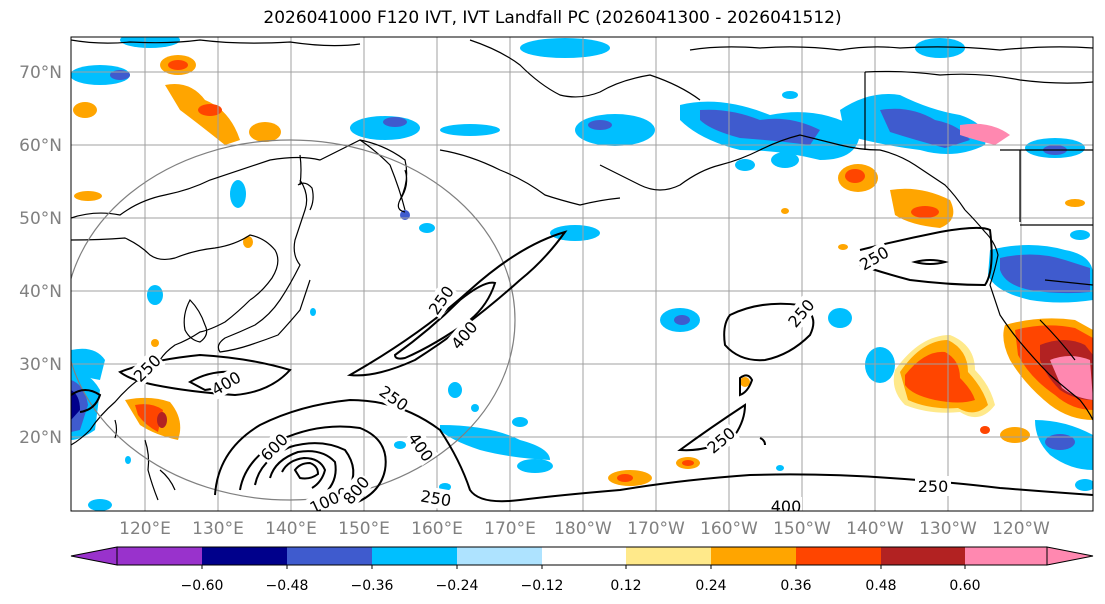 Image resolution: width=1105 pixels, height=604 pixels. What do you see at coordinates (729, 529) in the screenshot?
I see `lon-label: 160°W` at bounding box center [729, 529].